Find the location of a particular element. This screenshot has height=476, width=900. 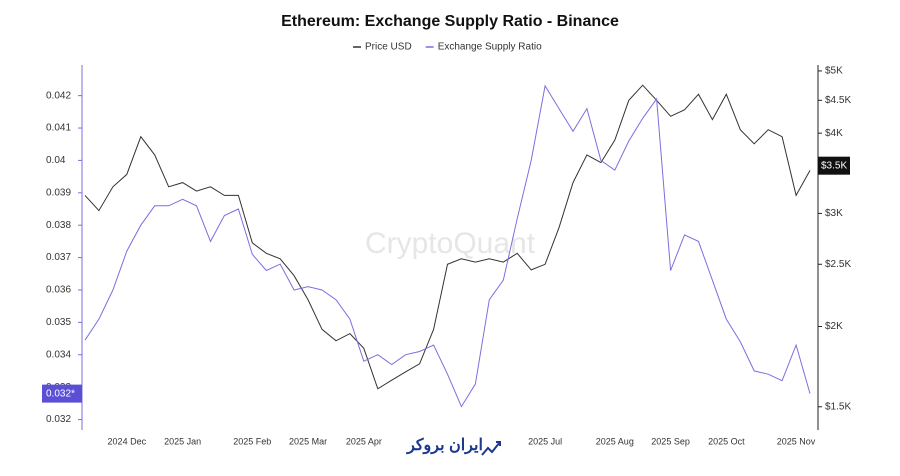

logo-box is located at coordinates (447, 446).